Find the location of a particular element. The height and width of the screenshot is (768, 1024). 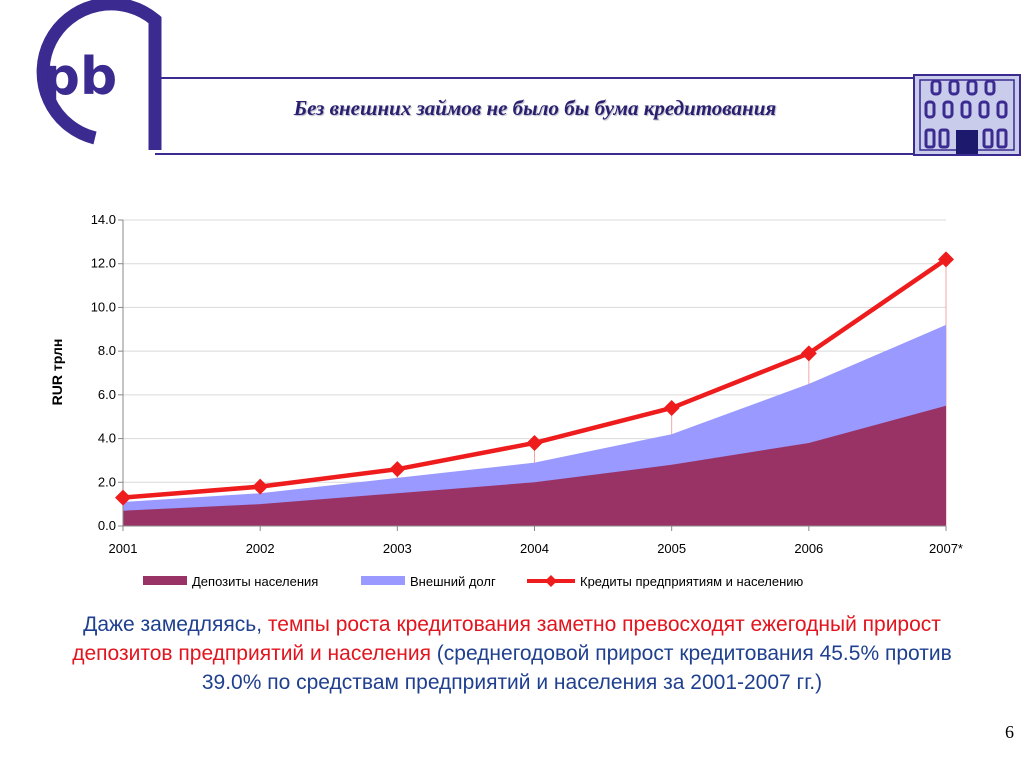

x-tick-label: 2004 is located at coordinates (534, 548).